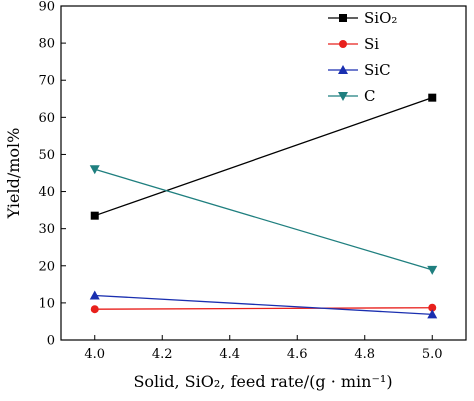  I want to click on y-tick-label: 80, so click(46, 44).